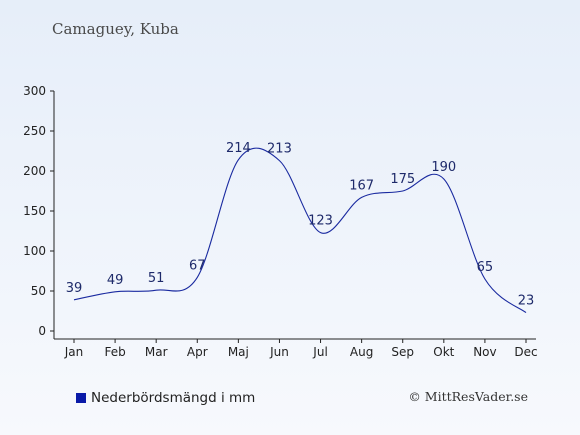  What do you see at coordinates (238, 352) in the screenshot?
I see `x-tick-label: Maj` at bounding box center [238, 352].